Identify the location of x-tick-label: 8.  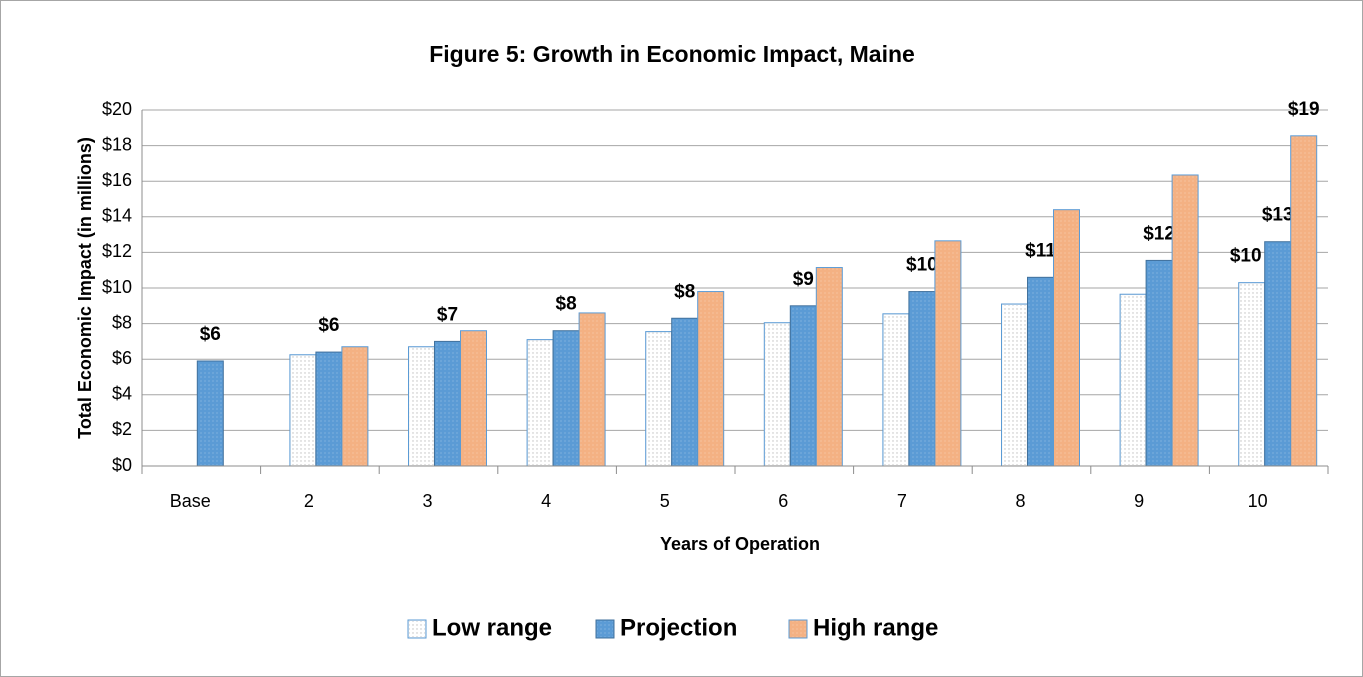
(1020, 501).